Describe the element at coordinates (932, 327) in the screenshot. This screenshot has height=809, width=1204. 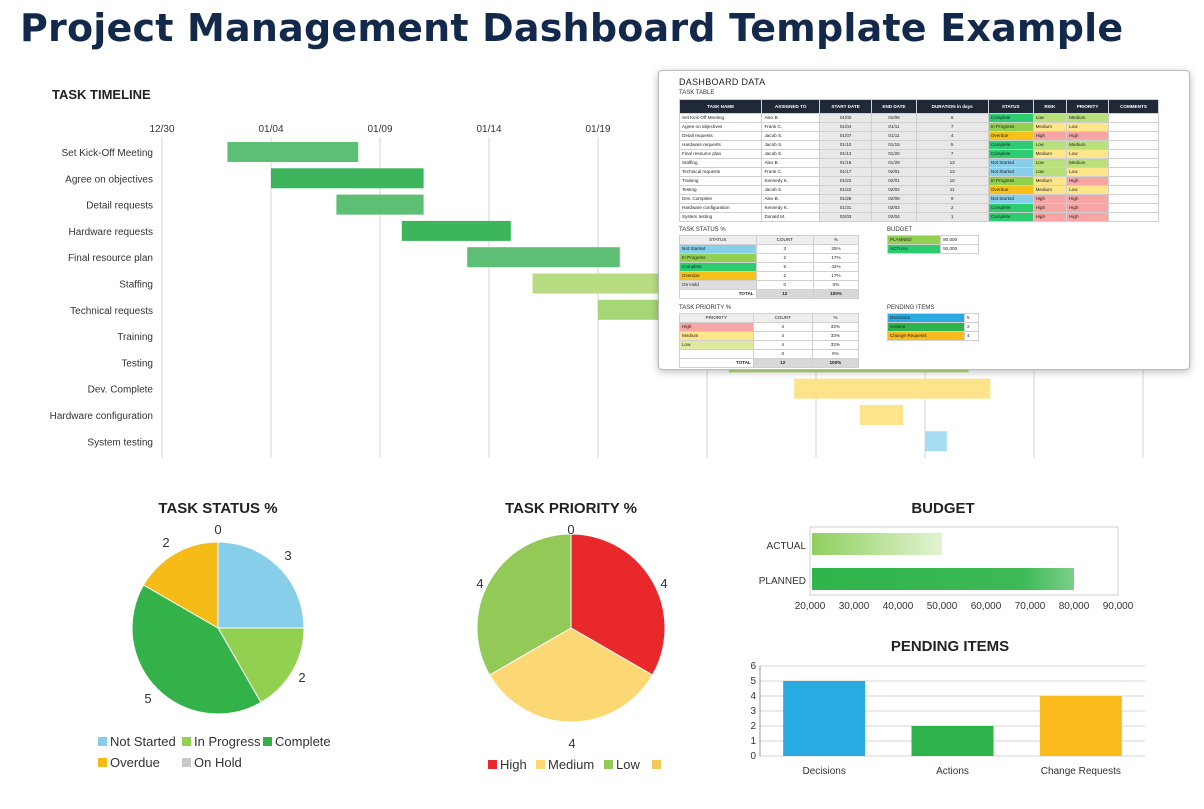
I see `table-row: Actions 2` at that location.